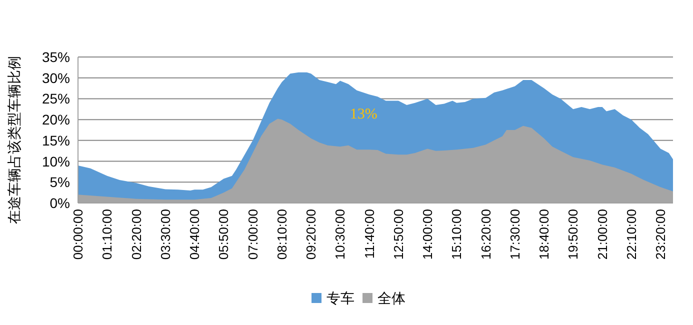 Image resolution: width=693 pixels, height=325 pixels. What do you see at coordinates (14, 140) in the screenshot?
I see `y-axis-title: 在途车辆占该类型车辆比例` at bounding box center [14, 140].